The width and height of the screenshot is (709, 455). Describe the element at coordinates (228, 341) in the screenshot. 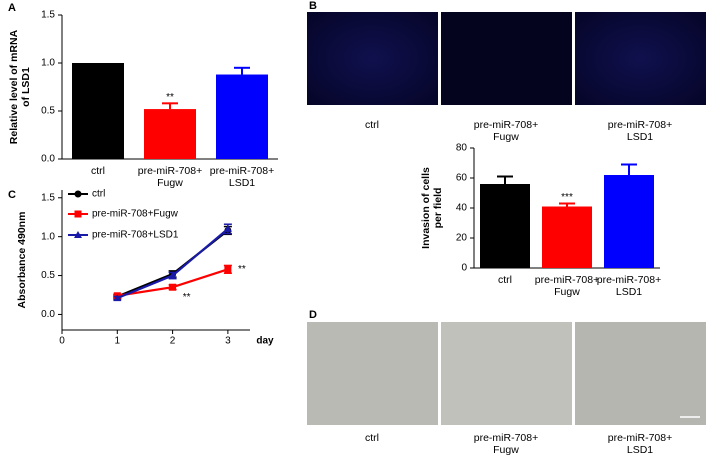

I see `x-tick-label: 3` at that location.